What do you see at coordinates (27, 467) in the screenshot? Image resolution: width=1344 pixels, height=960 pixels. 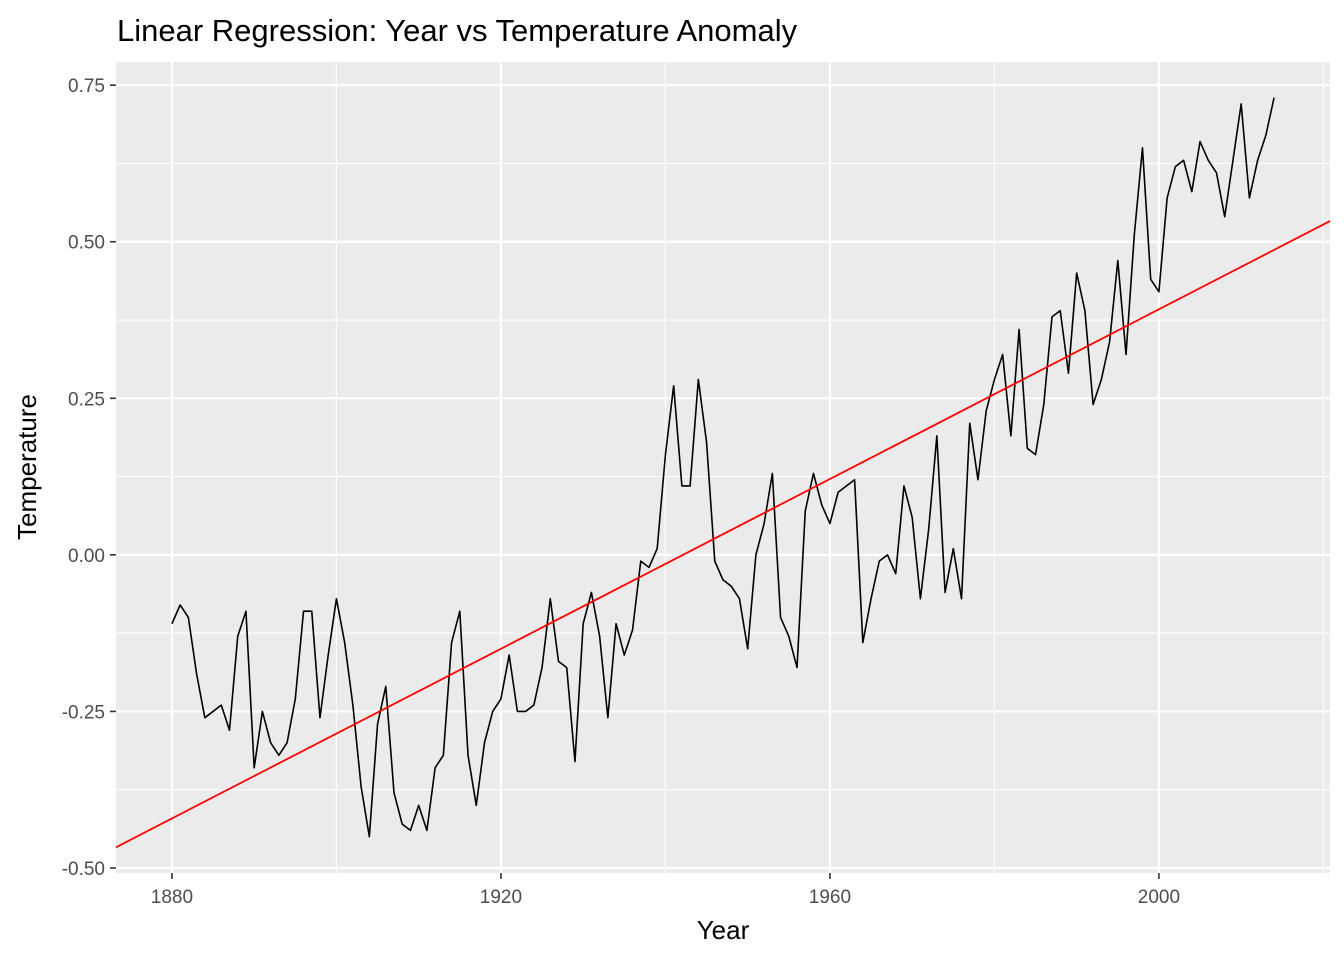 I see `y-axis-title: Temperature` at bounding box center [27, 467].